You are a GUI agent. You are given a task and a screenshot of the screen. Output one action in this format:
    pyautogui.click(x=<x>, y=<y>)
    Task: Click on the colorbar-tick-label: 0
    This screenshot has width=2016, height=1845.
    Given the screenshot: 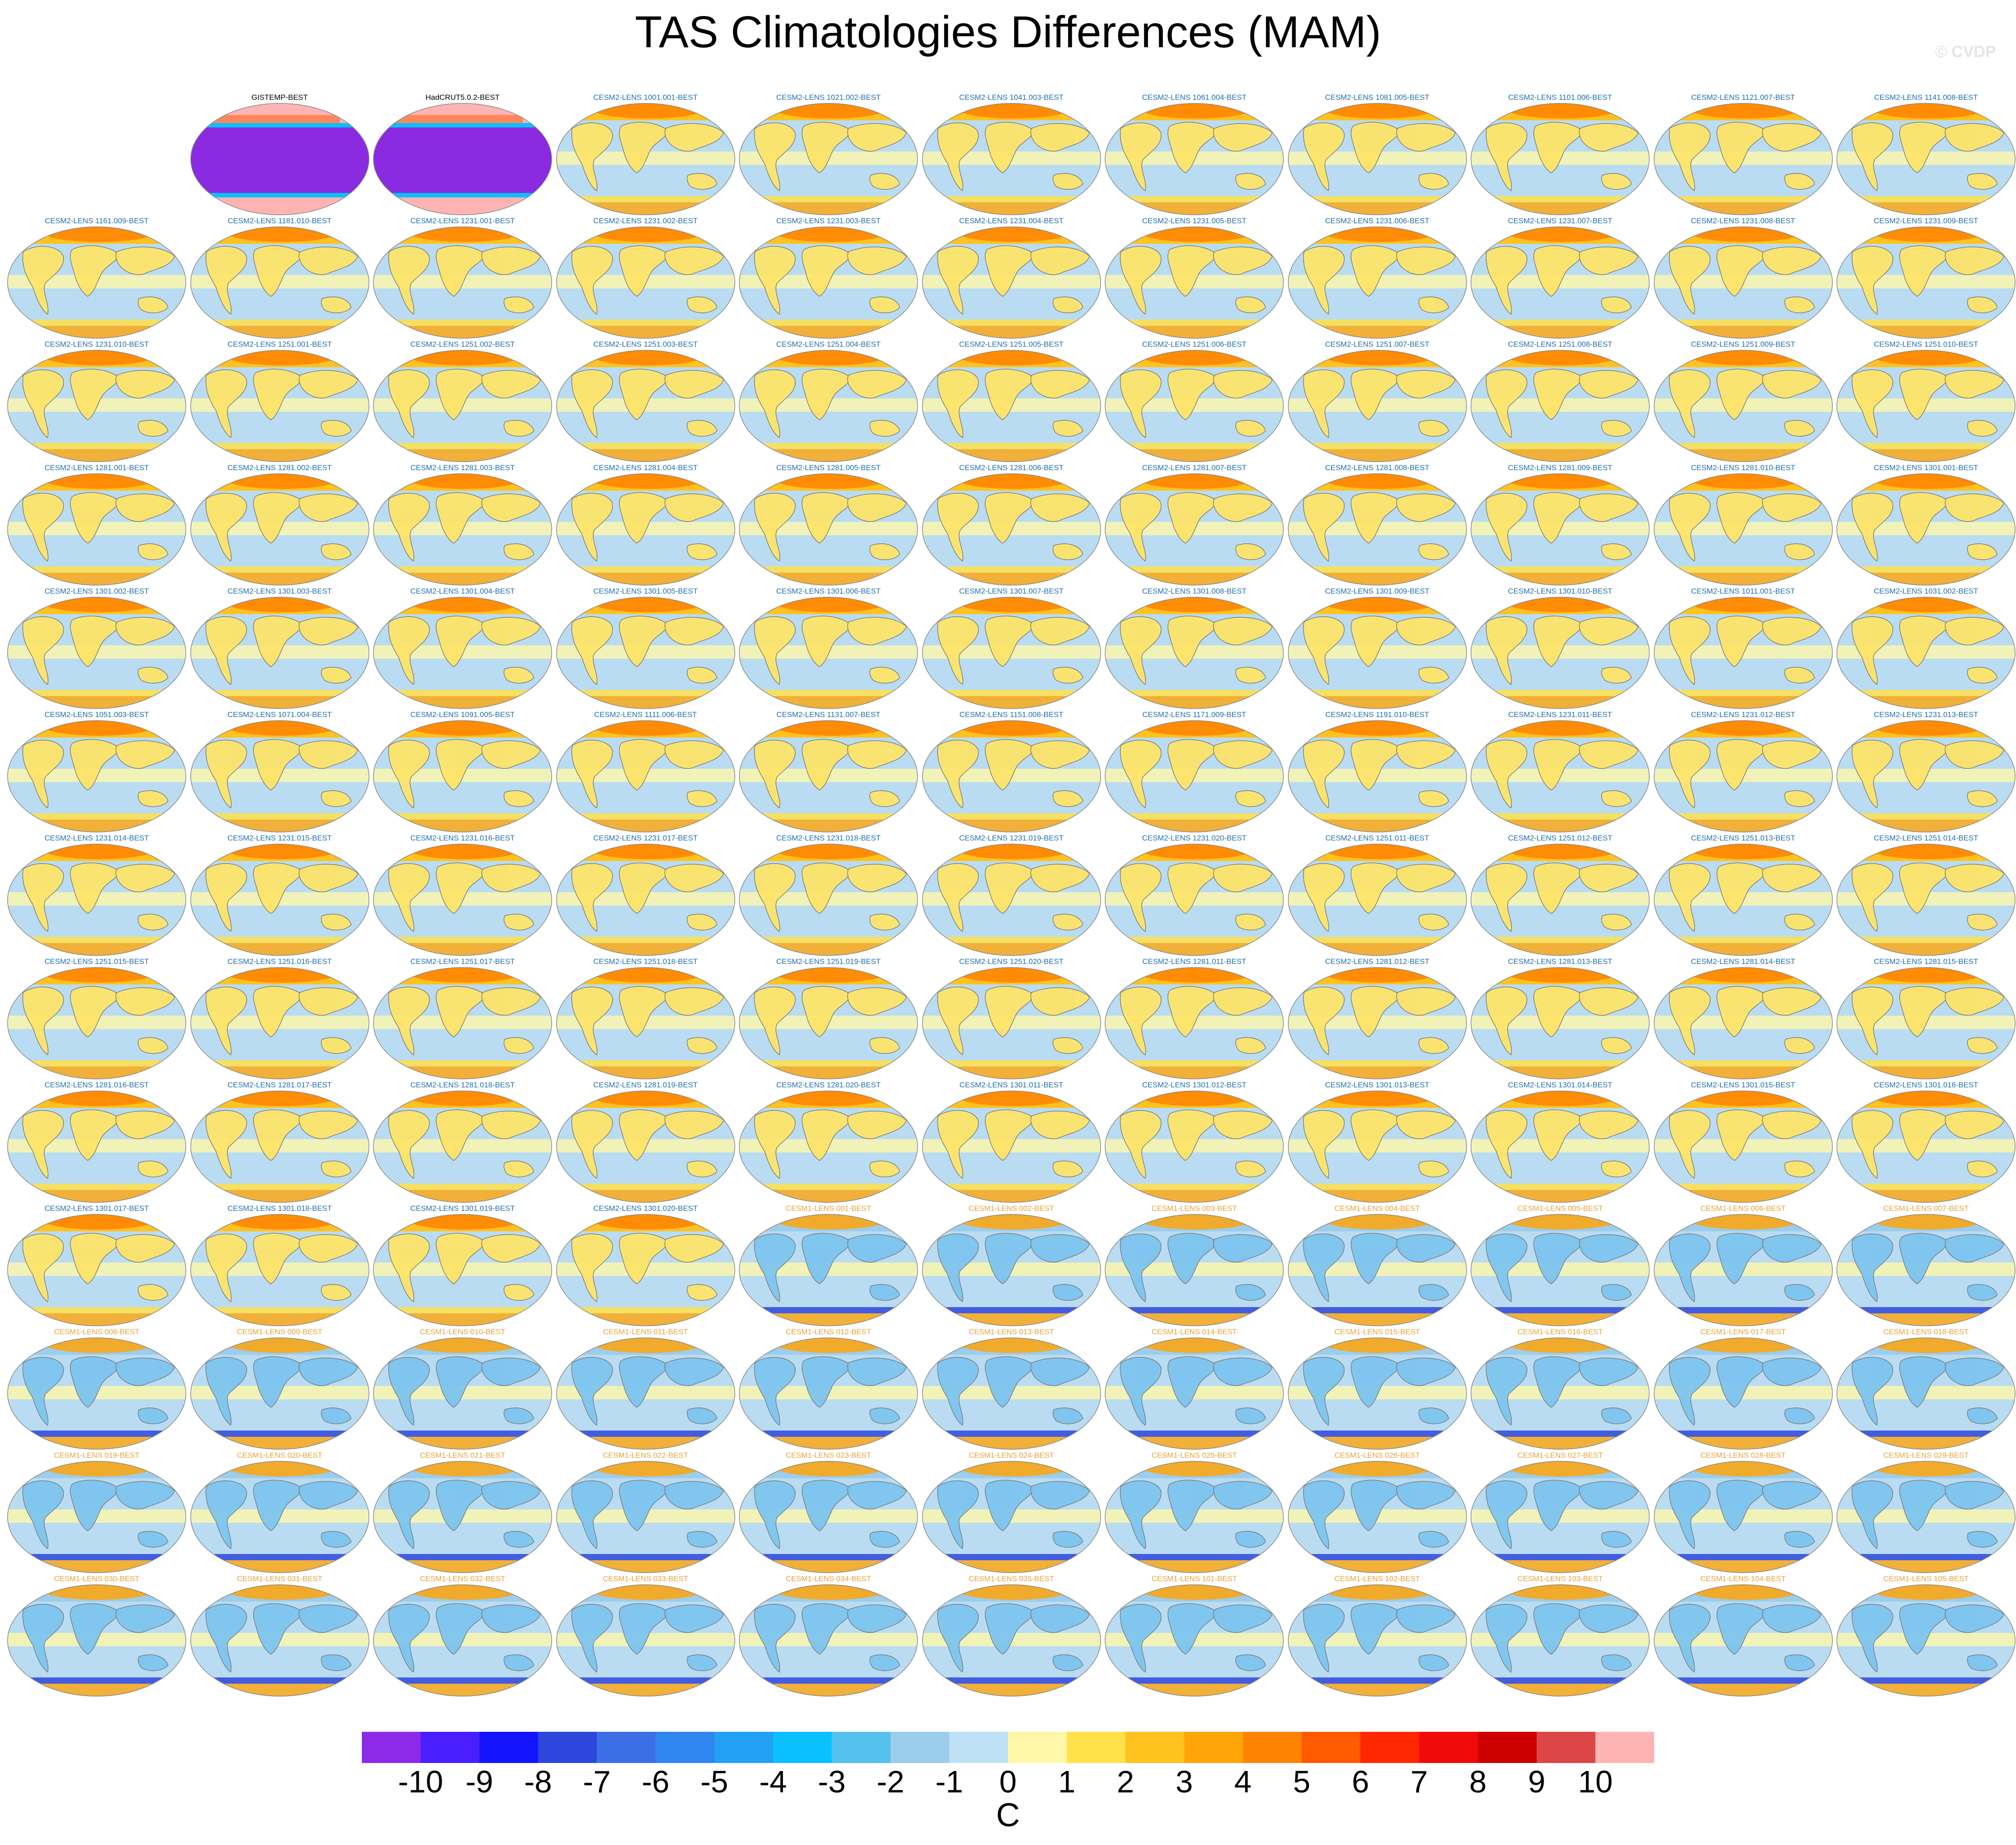 What is the action you would take?
    pyautogui.click(x=1008, y=1782)
    